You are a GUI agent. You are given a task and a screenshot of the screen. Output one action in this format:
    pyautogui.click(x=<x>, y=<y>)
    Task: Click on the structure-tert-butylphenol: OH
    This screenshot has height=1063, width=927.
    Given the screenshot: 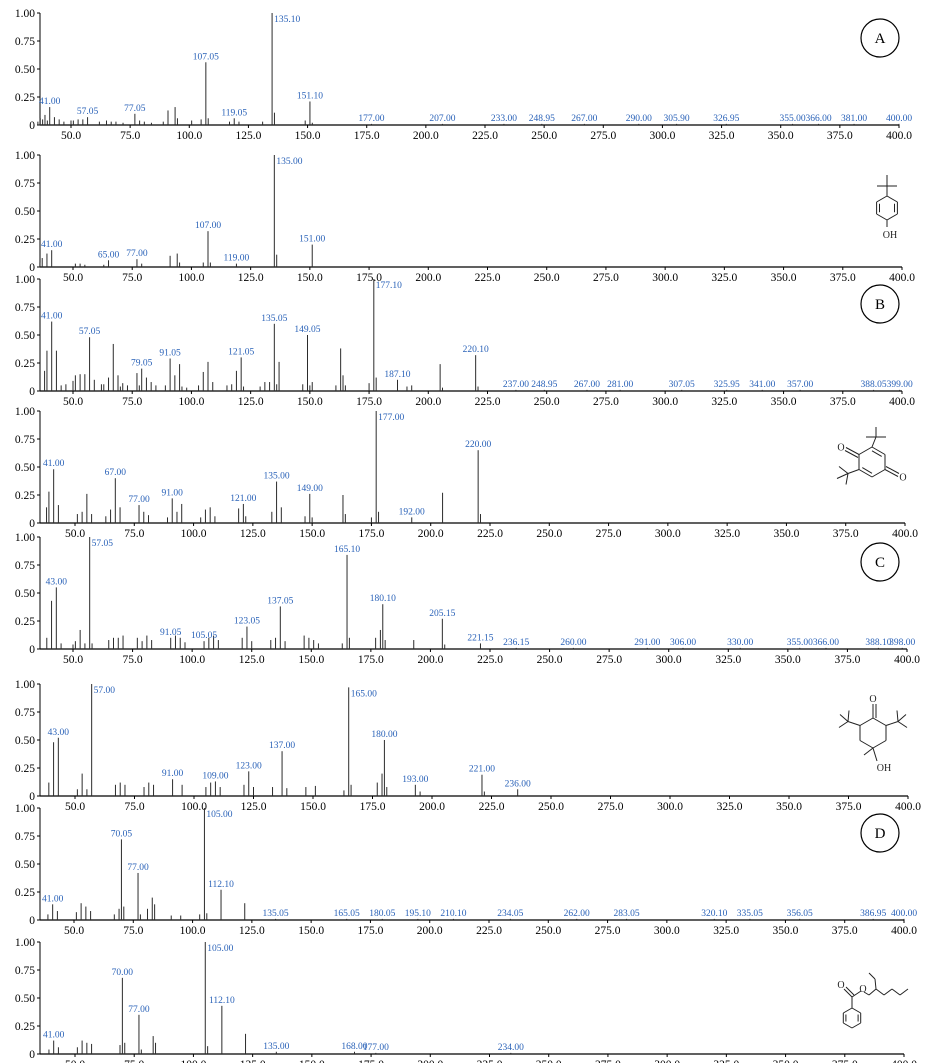 What is the action you would take?
    pyautogui.click(x=887, y=208)
    